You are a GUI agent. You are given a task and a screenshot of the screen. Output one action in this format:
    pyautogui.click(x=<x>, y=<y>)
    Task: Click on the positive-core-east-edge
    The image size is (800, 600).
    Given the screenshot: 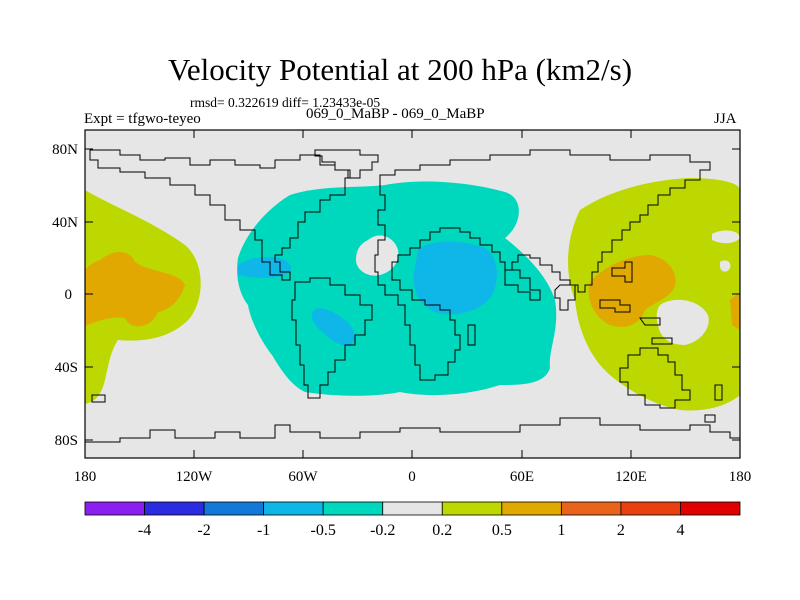 What is the action you would take?
    pyautogui.click(x=735, y=311)
    